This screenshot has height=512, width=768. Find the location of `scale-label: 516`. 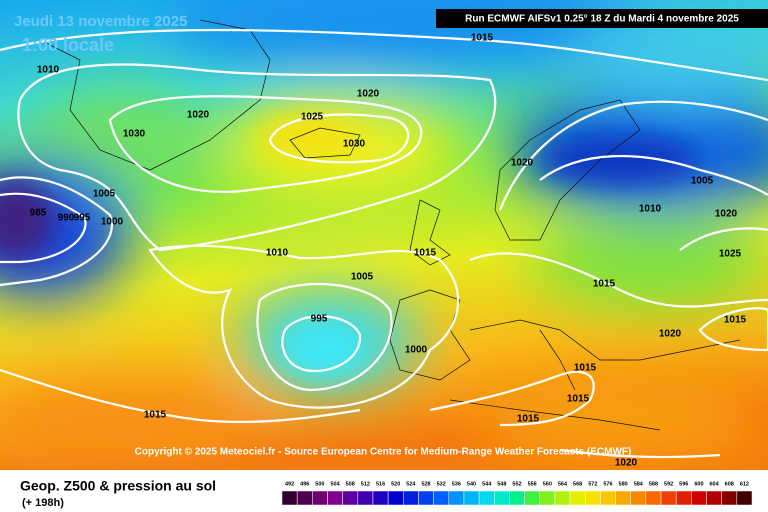

scale-label: 516 is located at coordinates (380, 484).